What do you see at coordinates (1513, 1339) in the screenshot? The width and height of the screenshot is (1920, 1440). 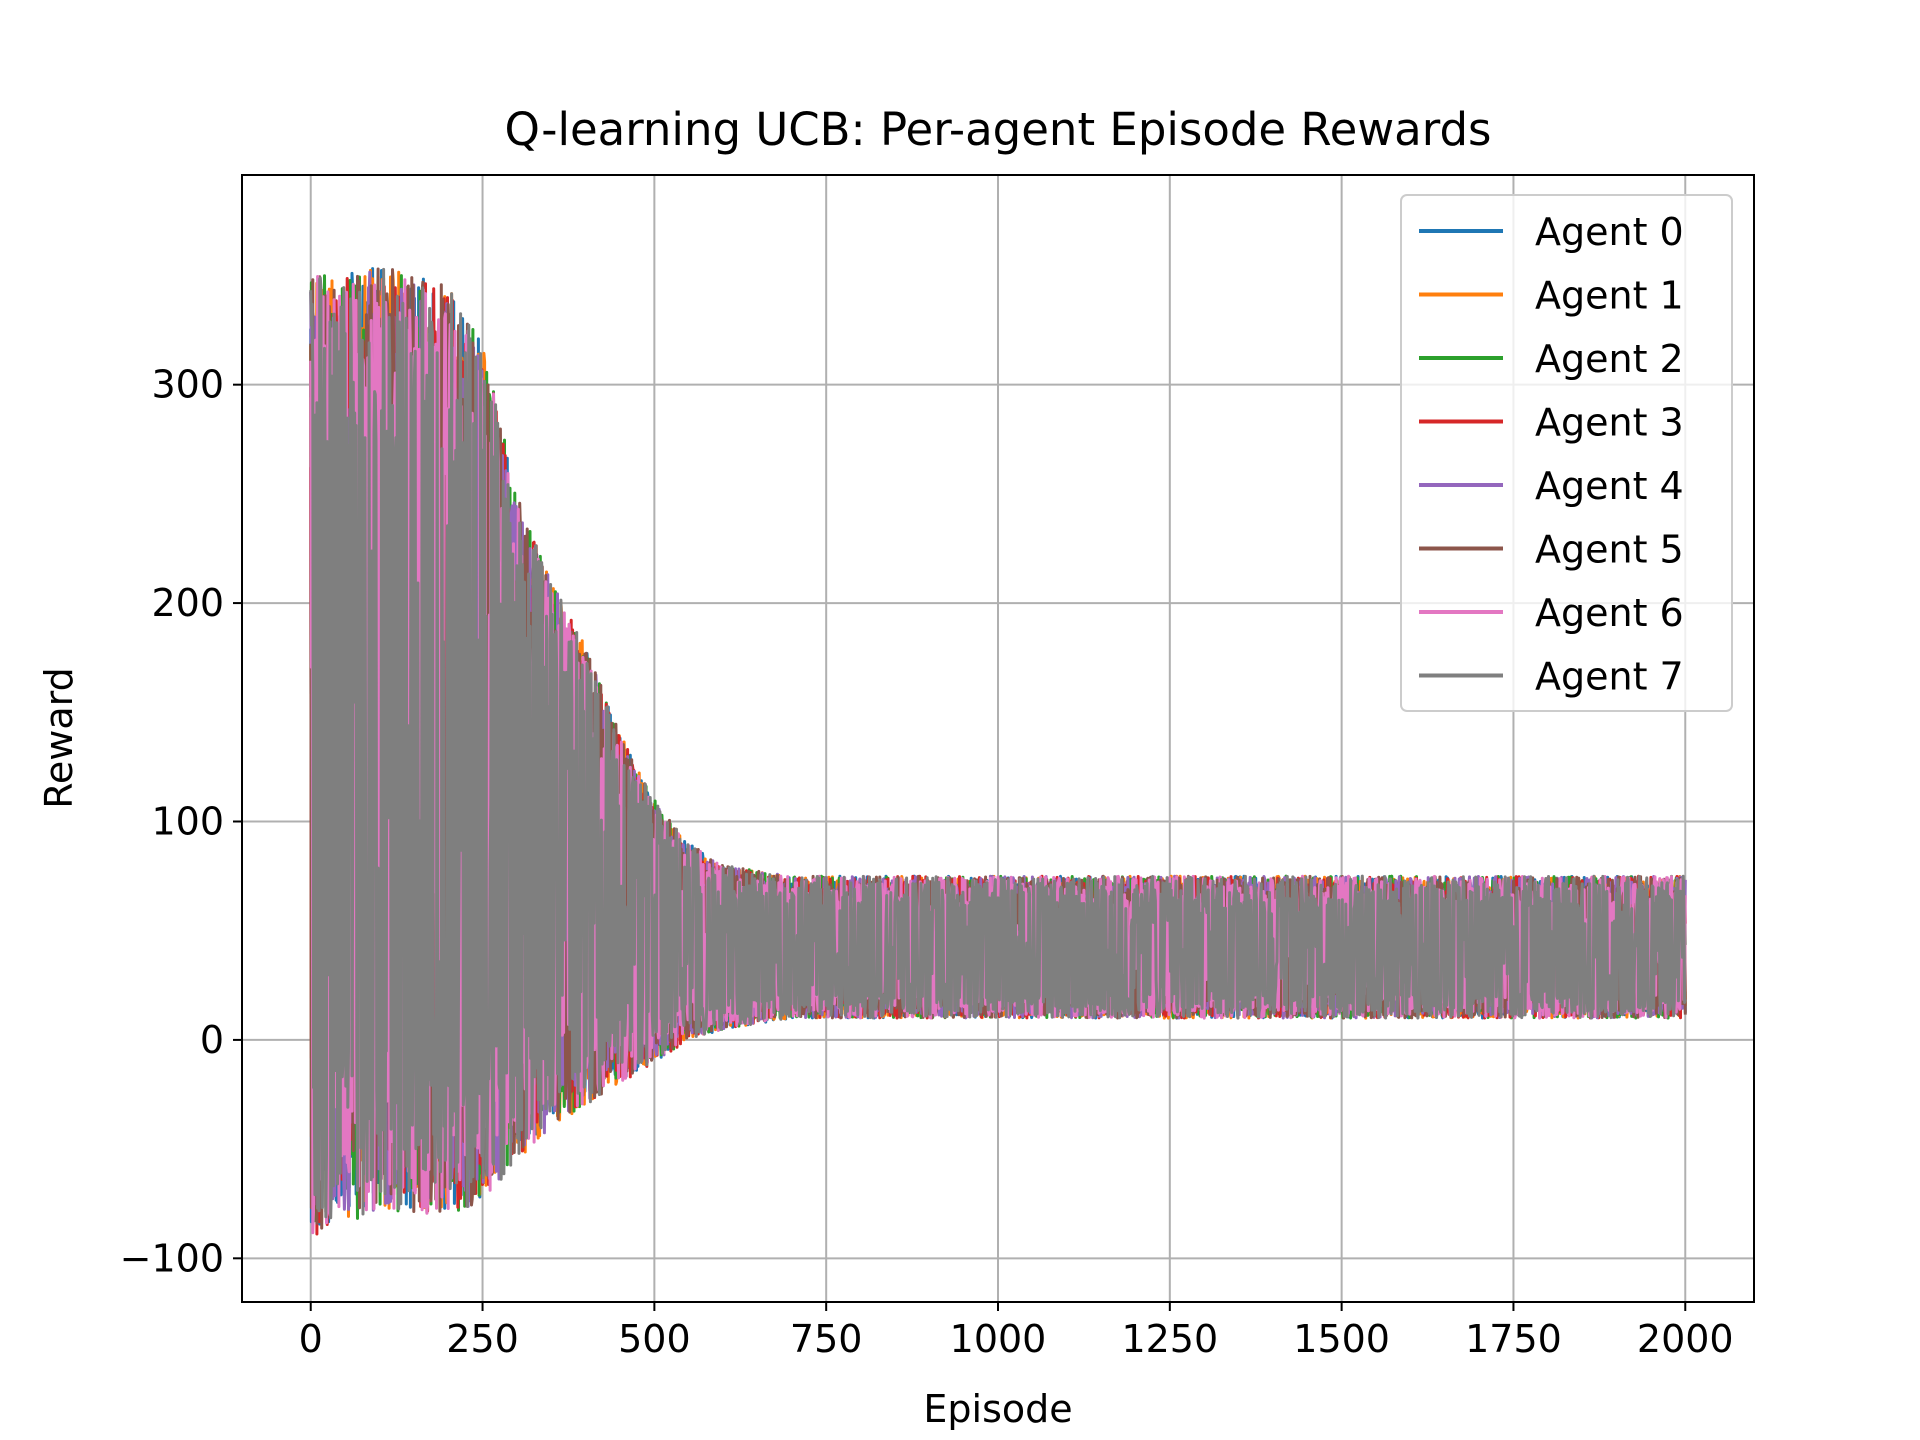 I see `x-tick-label: 1750` at bounding box center [1513, 1339].